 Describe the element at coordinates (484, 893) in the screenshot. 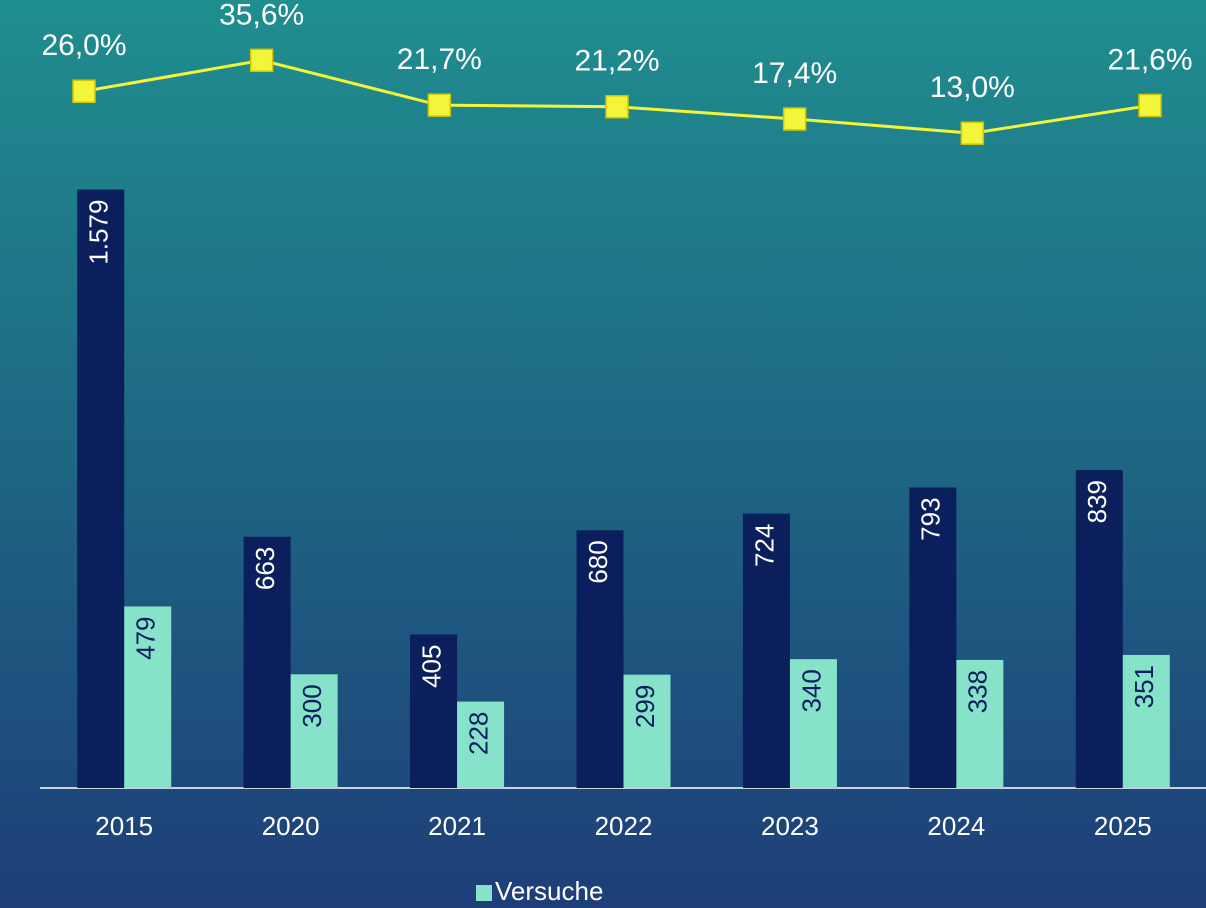

I see `legend-swatch` at that location.